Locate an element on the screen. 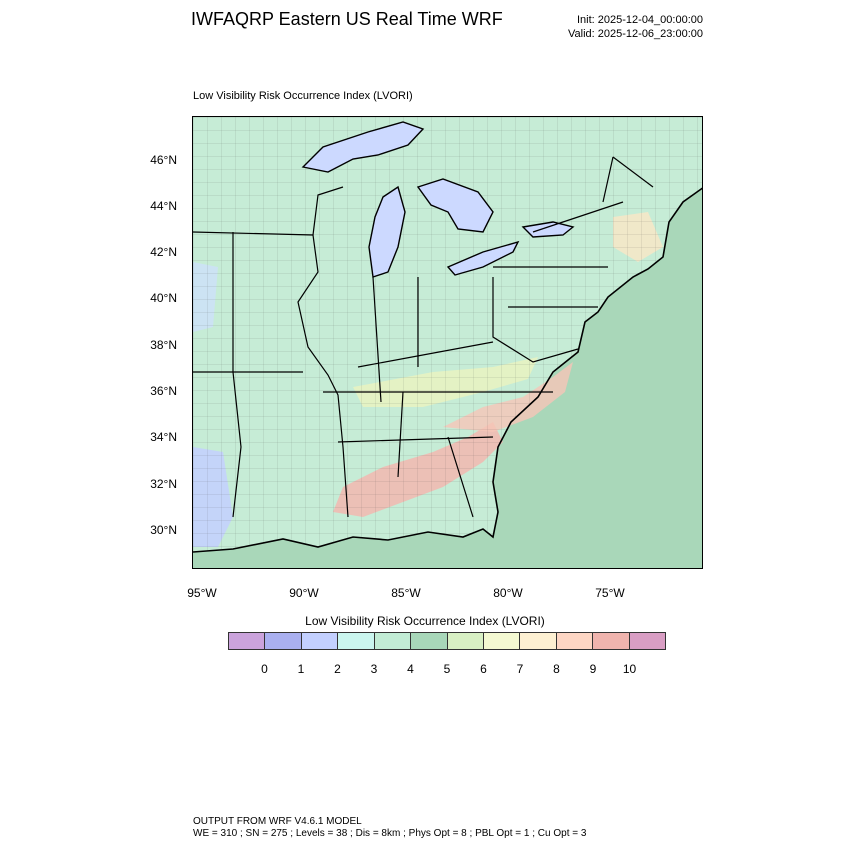 The width and height of the screenshot is (850, 850). colorbar-label: 1 is located at coordinates (301, 669).